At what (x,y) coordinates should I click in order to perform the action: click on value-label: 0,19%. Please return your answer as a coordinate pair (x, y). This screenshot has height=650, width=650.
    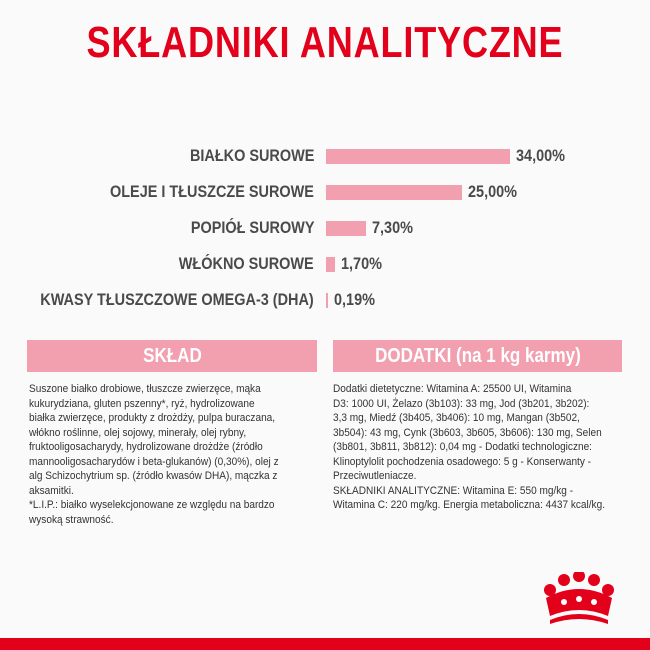
    Looking at the image, I should click on (354, 299).